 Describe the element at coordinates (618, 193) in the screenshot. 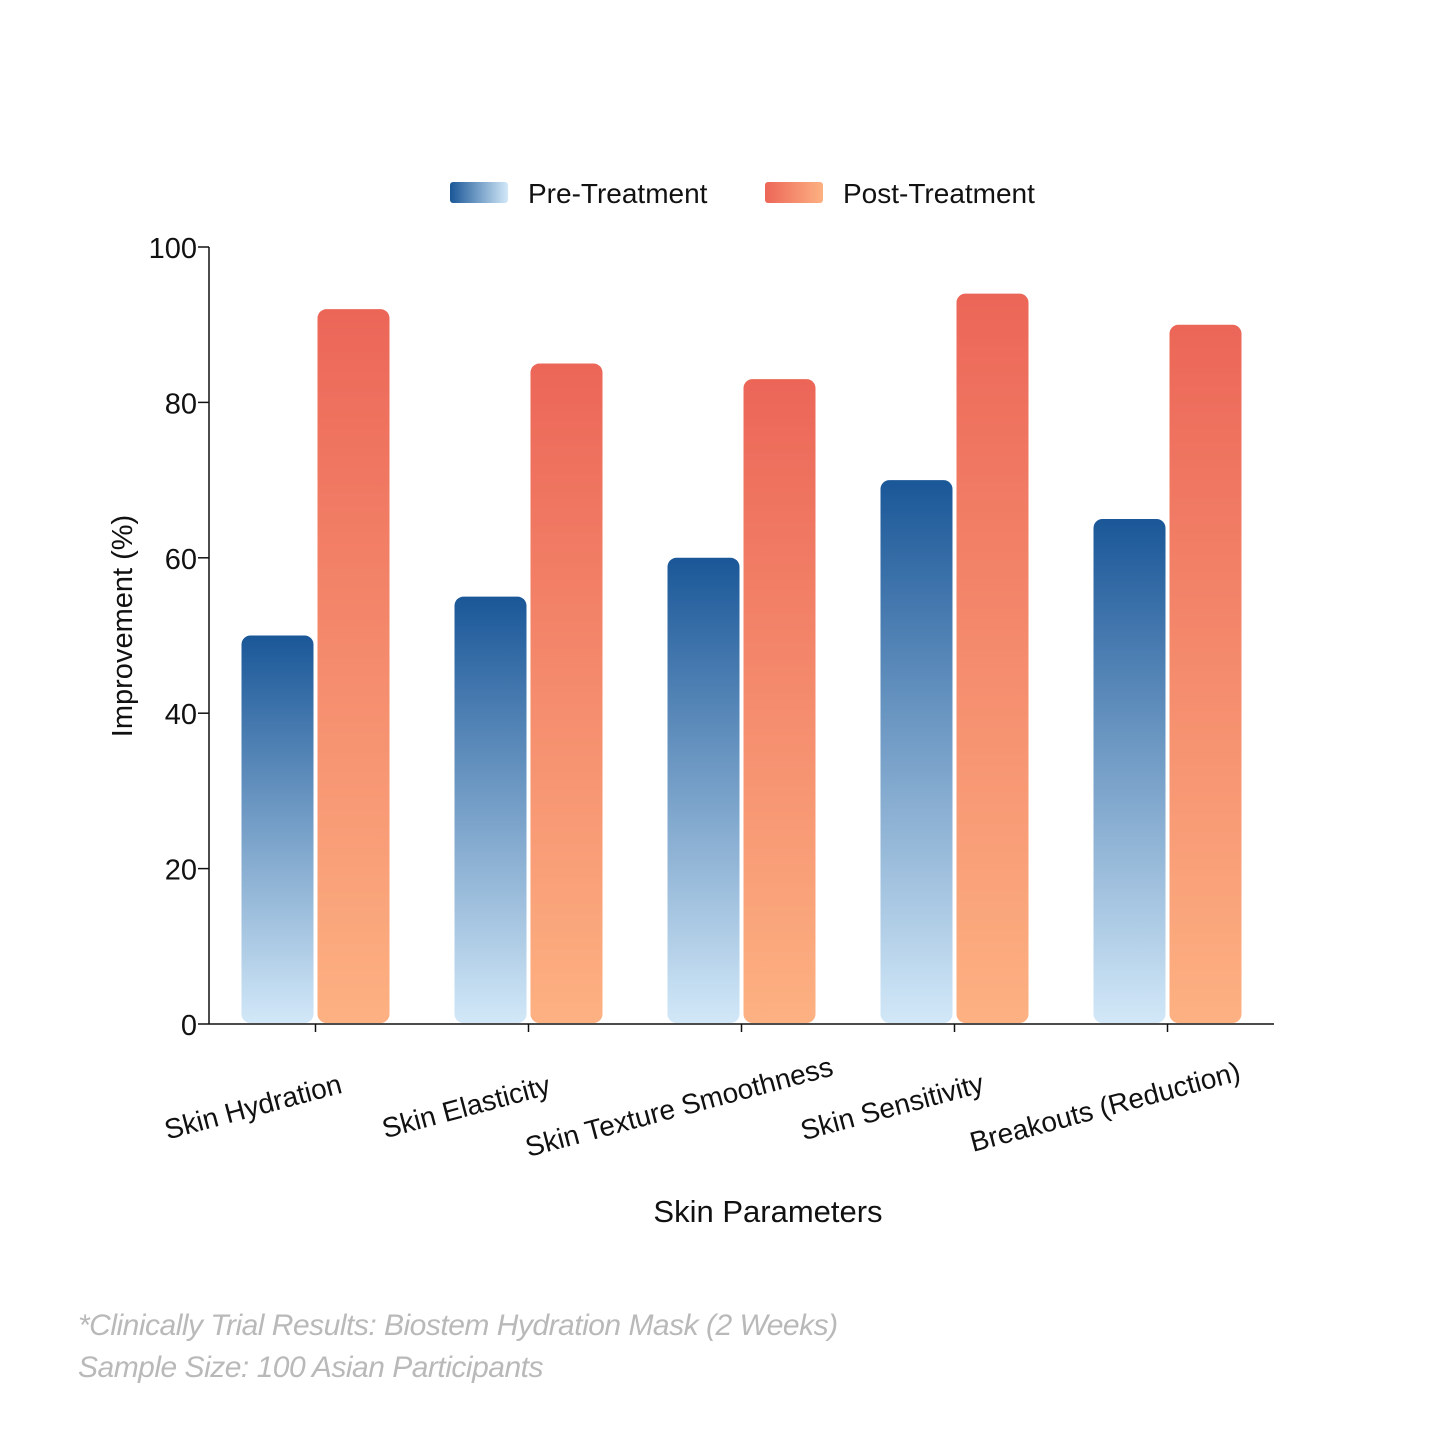

I see `legend-label: Pre-Treatment` at that location.